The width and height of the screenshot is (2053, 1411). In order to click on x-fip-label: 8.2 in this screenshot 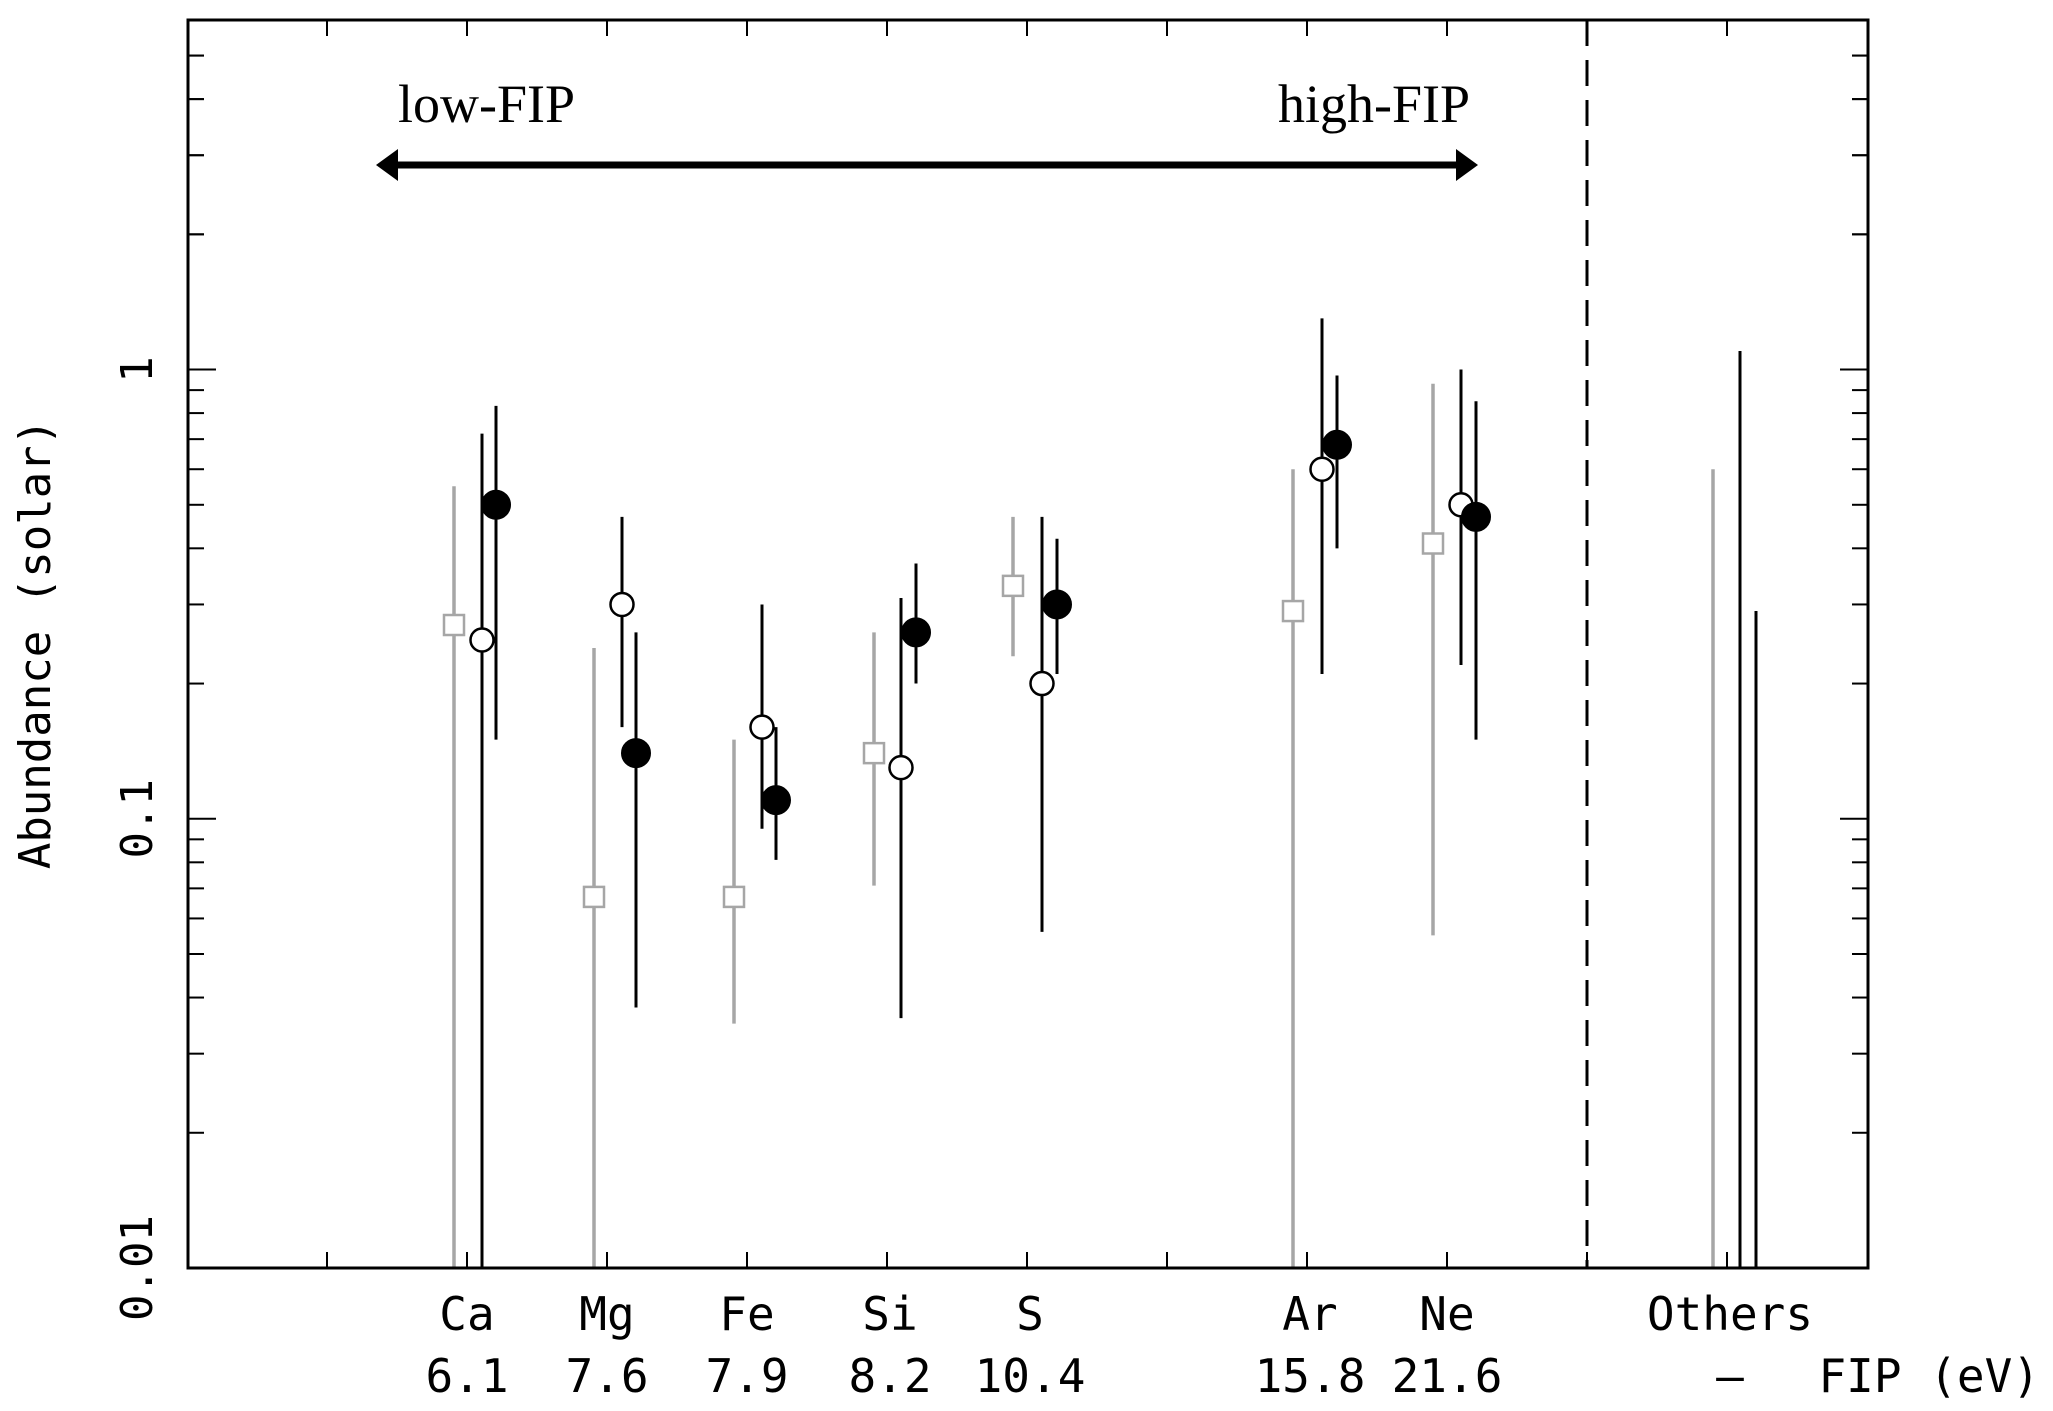, I will do `click(889, 1376)`.